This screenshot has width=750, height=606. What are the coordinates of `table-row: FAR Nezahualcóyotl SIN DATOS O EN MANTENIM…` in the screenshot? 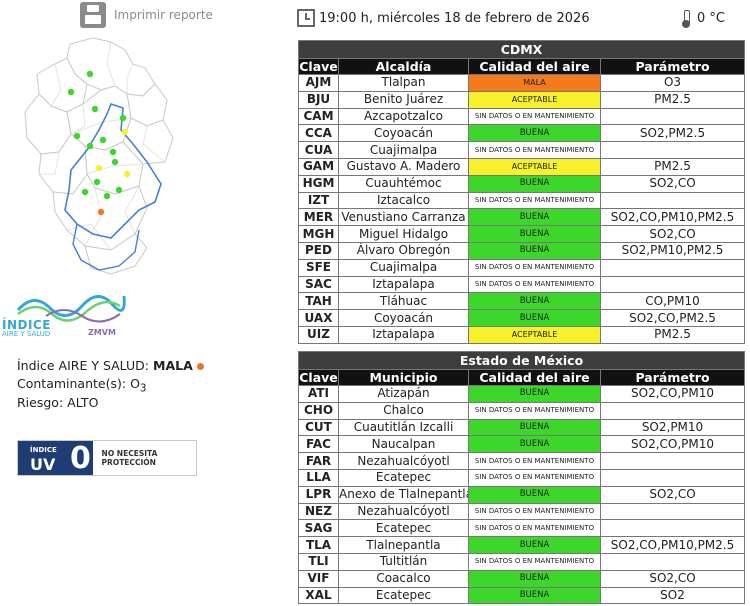 It's located at (522, 461).